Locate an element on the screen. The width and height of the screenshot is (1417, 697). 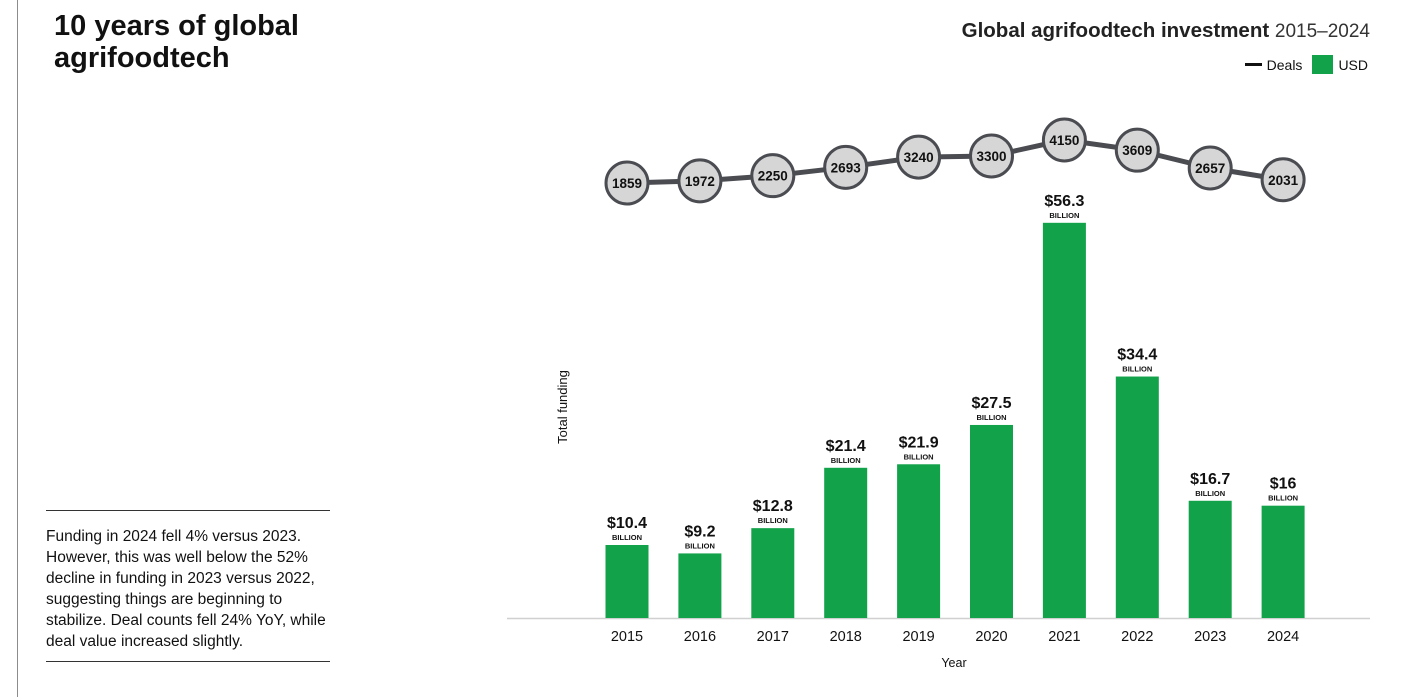
deals-marker-2024 is located at coordinates (1283, 180).